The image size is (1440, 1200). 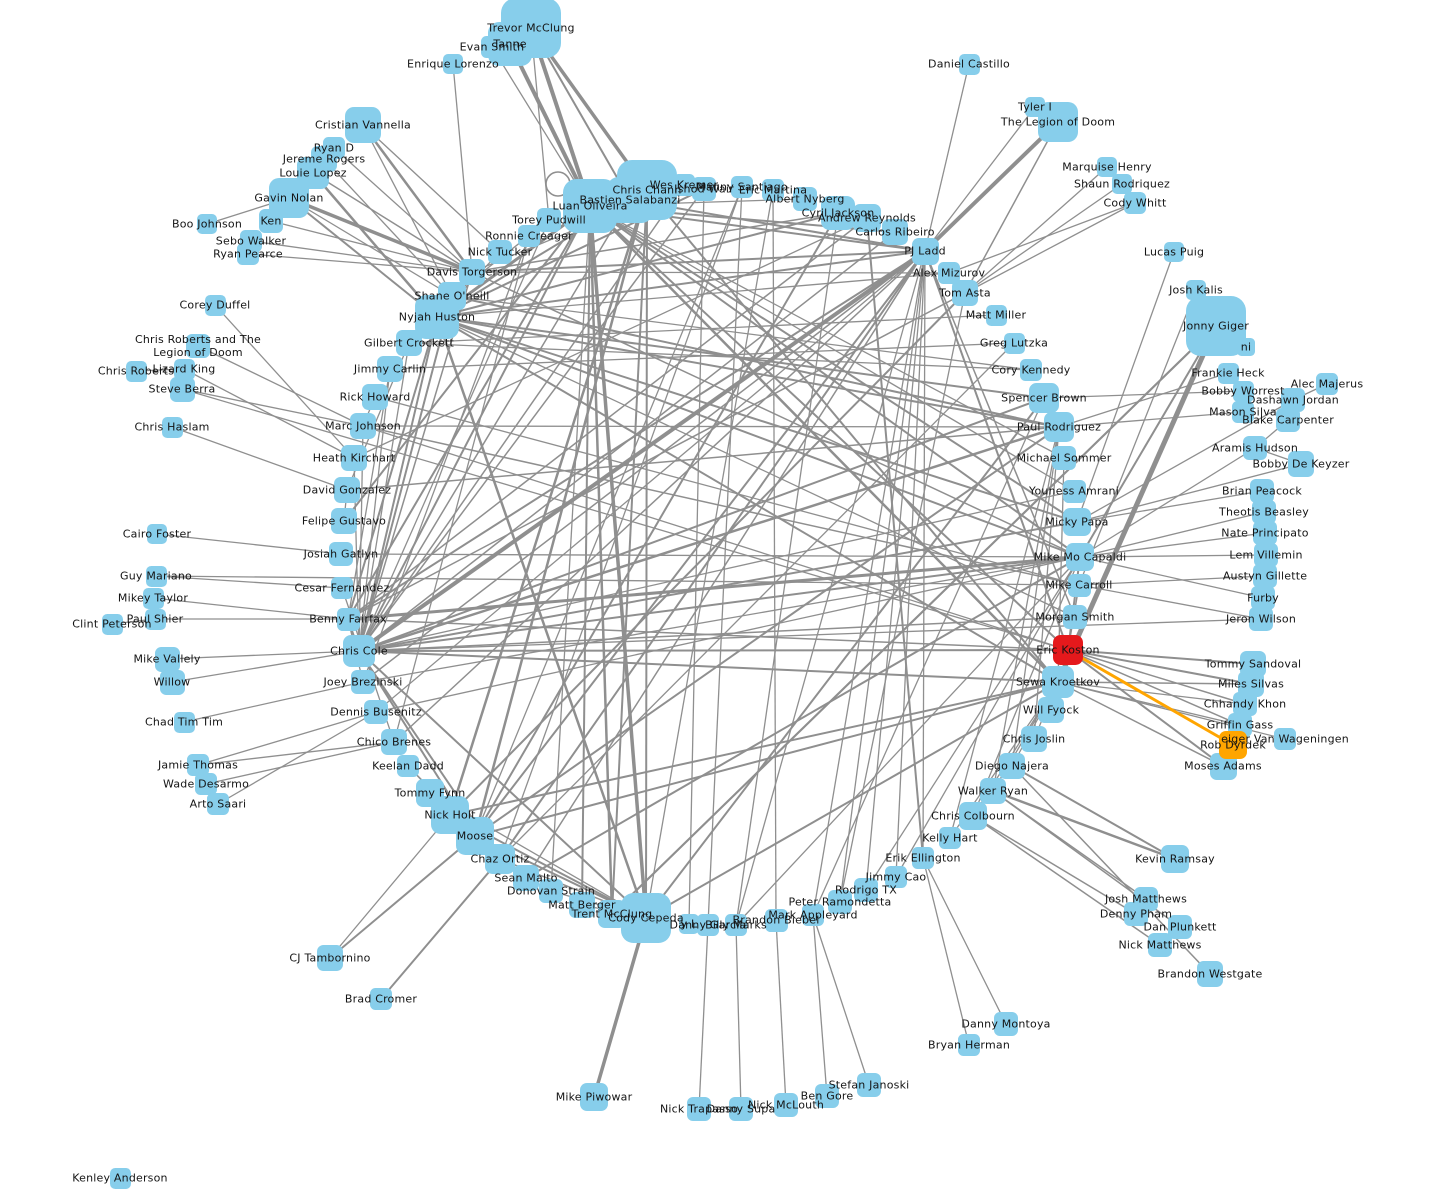 I want to click on node-jonnygiger, so click(x=1216, y=326).